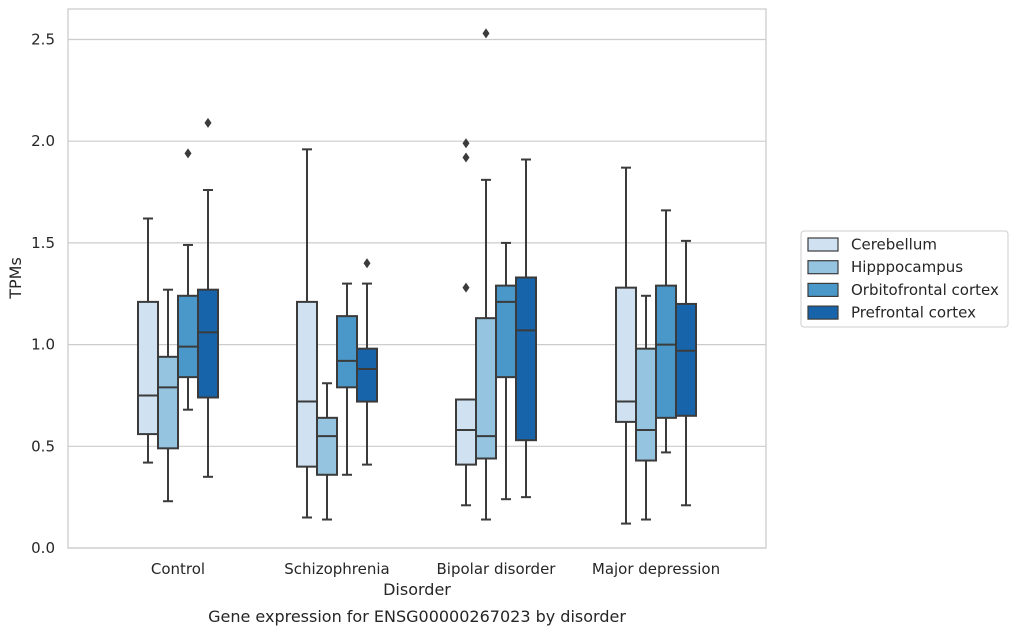 The width and height of the screenshot is (1018, 634). I want to click on x-tick-label: Control, so click(178, 569).